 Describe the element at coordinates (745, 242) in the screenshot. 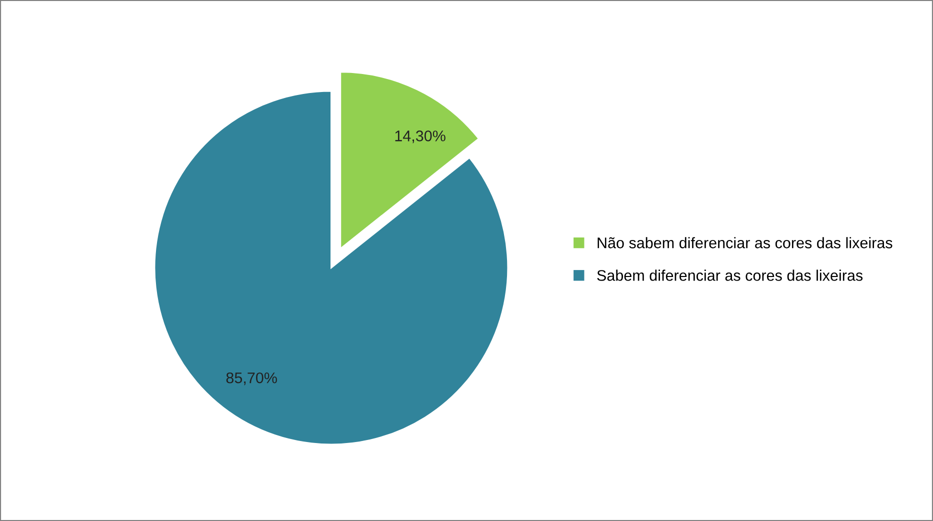

I see `legend-label: Não sabem diferenciar as cores das lixeiras` at that location.